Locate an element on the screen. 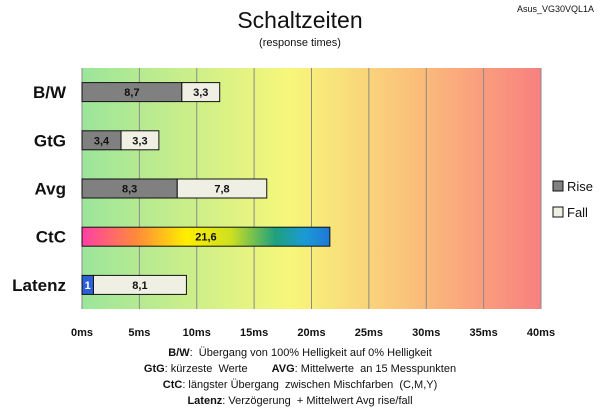 The height and width of the screenshot is (415, 600). legend-swatch-fall is located at coordinates (558, 212).